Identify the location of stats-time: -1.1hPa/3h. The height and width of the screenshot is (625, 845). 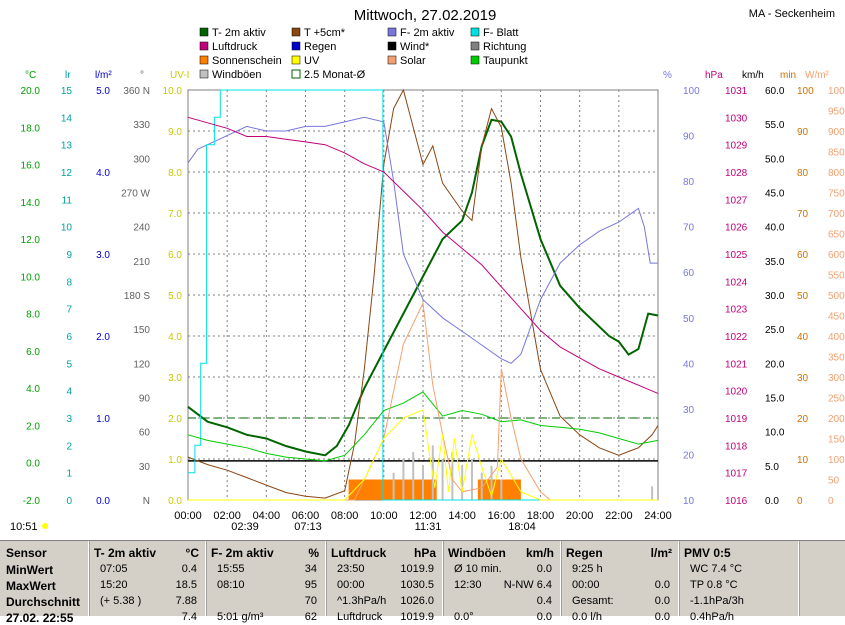
(717, 601).